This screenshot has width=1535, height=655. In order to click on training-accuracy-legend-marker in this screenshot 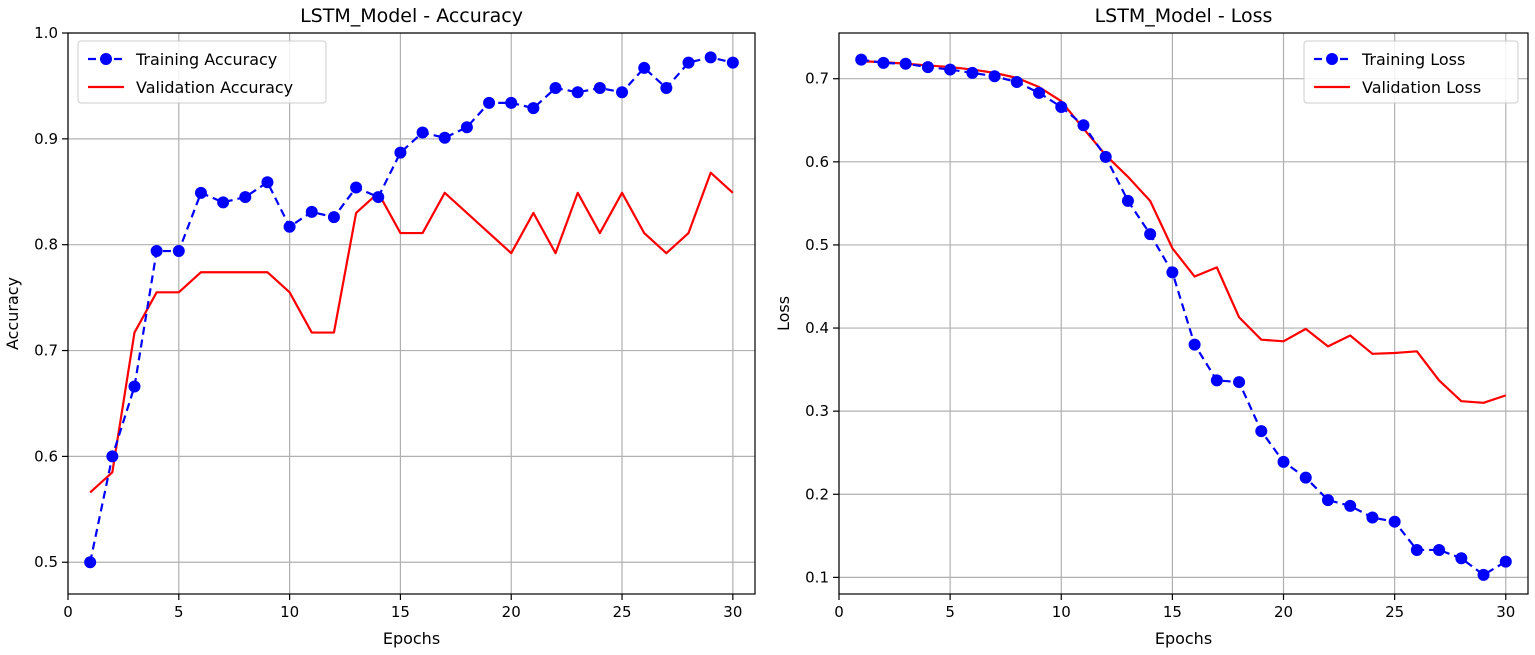, I will do `click(106, 59)`.